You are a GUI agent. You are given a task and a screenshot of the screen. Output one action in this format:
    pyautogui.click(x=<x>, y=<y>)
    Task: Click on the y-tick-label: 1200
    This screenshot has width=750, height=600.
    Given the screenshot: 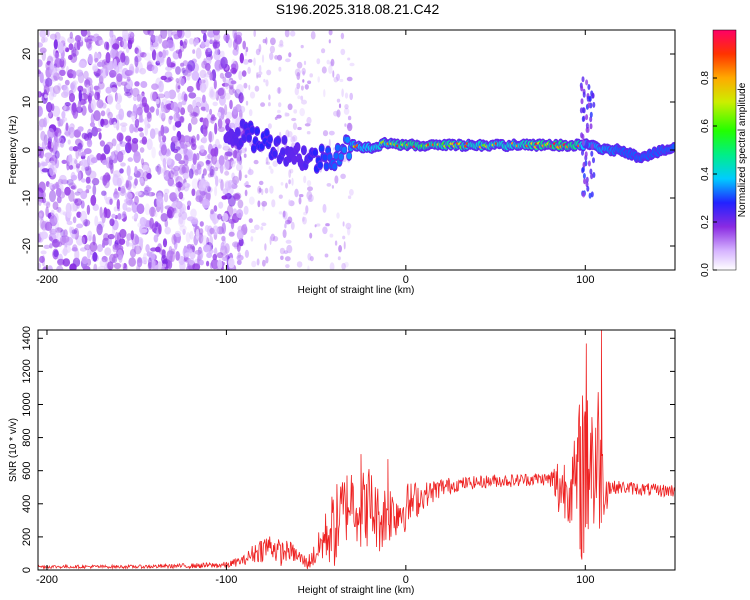 What is the action you would take?
    pyautogui.click(x=27, y=371)
    